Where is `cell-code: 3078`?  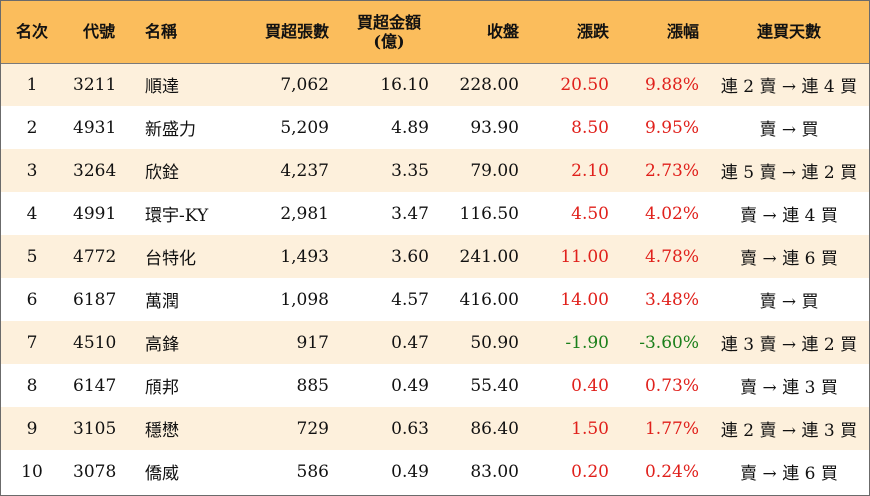
cell-code: 3078 is located at coordinates (95, 471).